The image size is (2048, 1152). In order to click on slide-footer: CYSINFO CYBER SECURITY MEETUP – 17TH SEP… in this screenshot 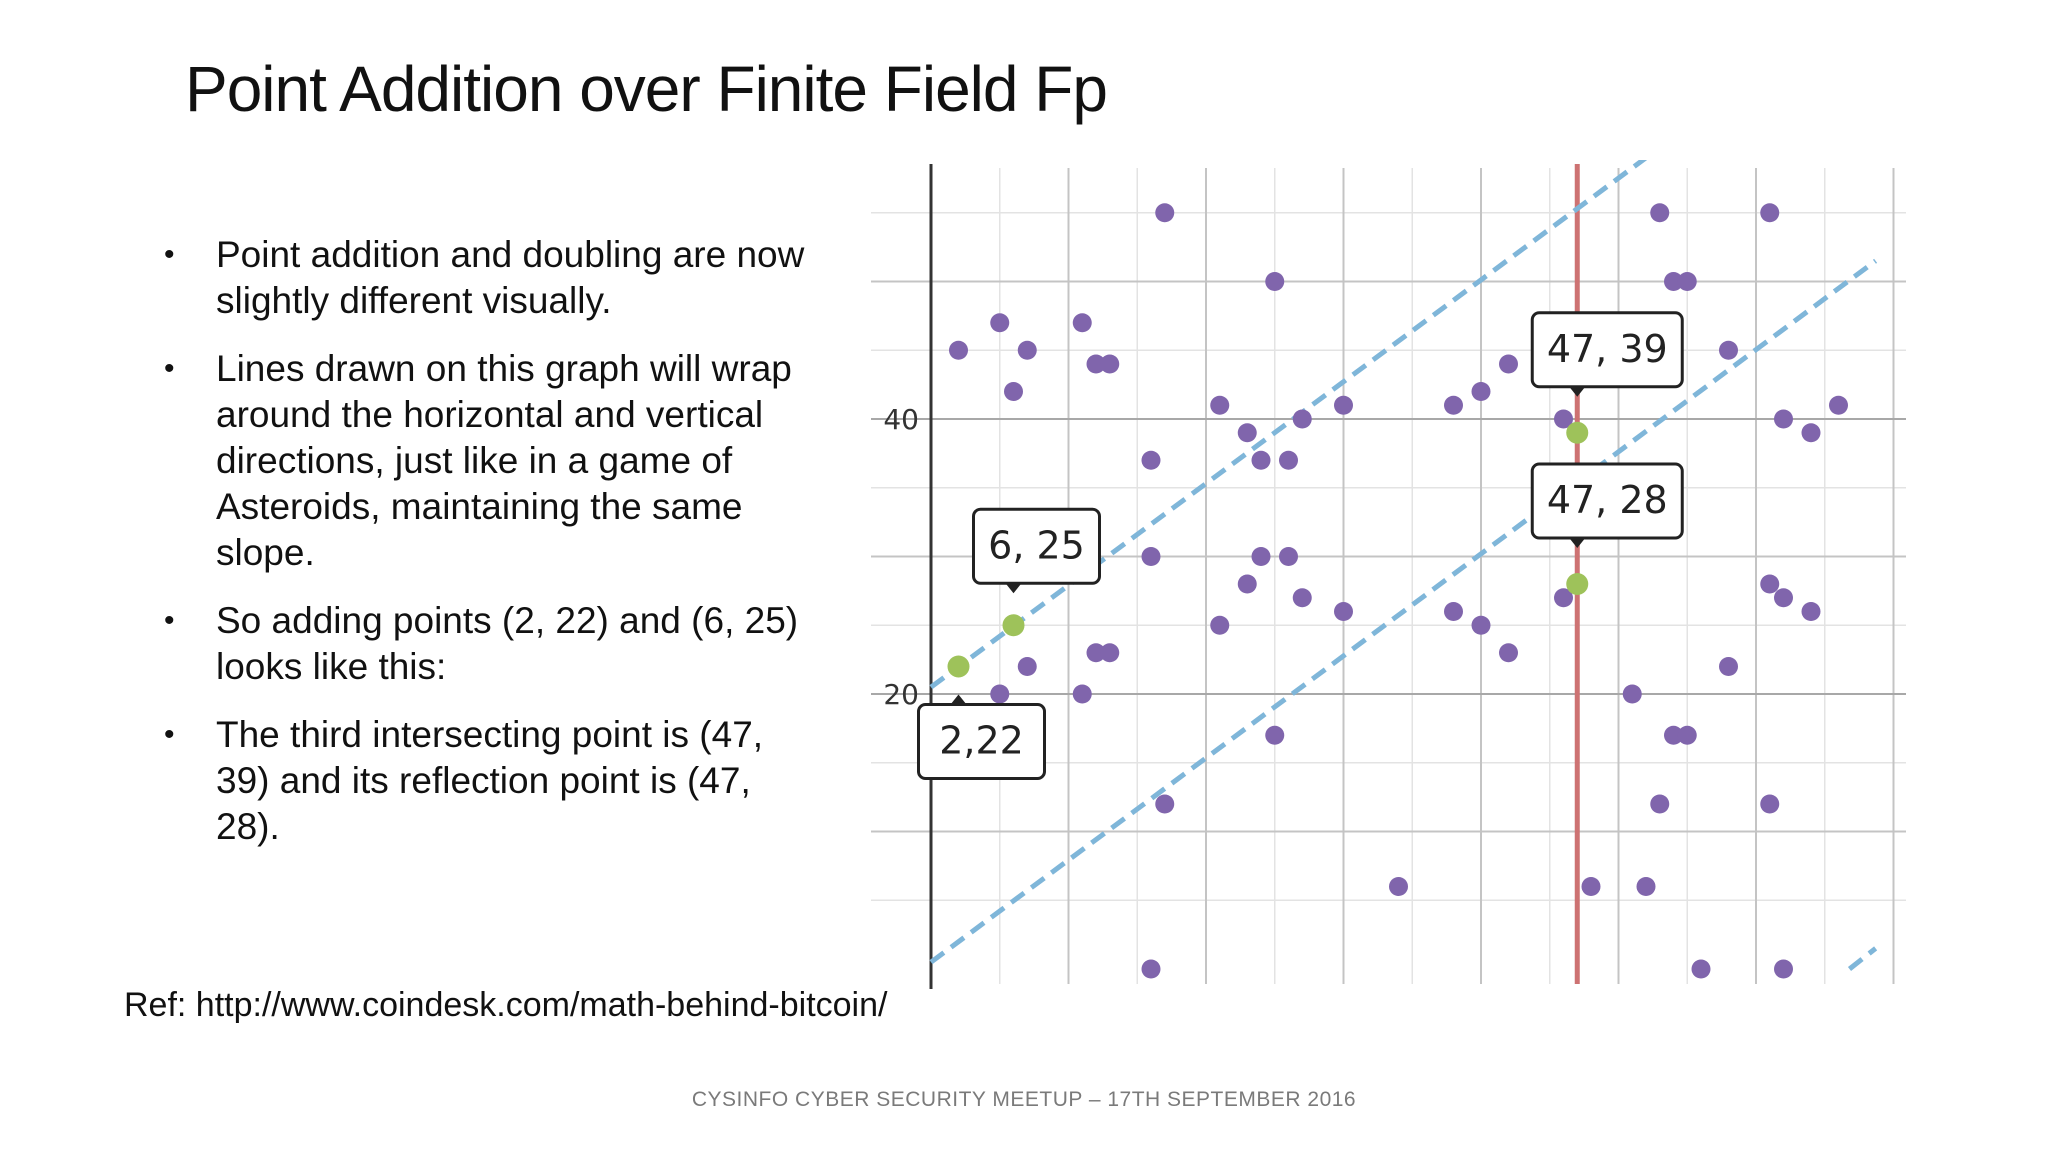, I will do `click(1024, 1099)`.